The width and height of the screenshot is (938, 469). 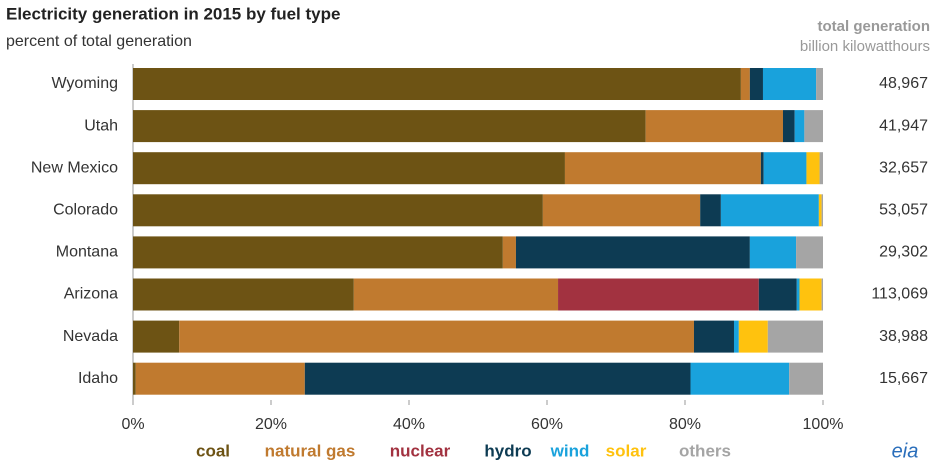 I want to click on legend-label: solar, so click(x=626, y=450).